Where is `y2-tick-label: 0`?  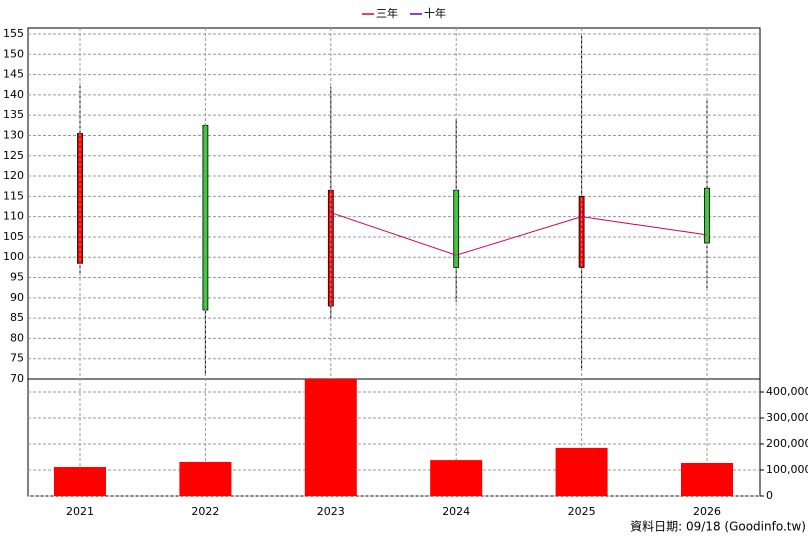
y2-tick-label: 0 is located at coordinates (769, 495).